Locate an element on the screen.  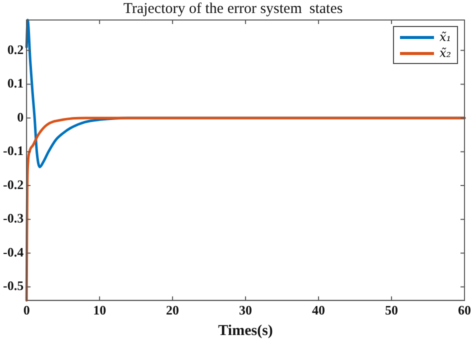
y-tick-label: -0.3 is located at coordinates (13, 218).